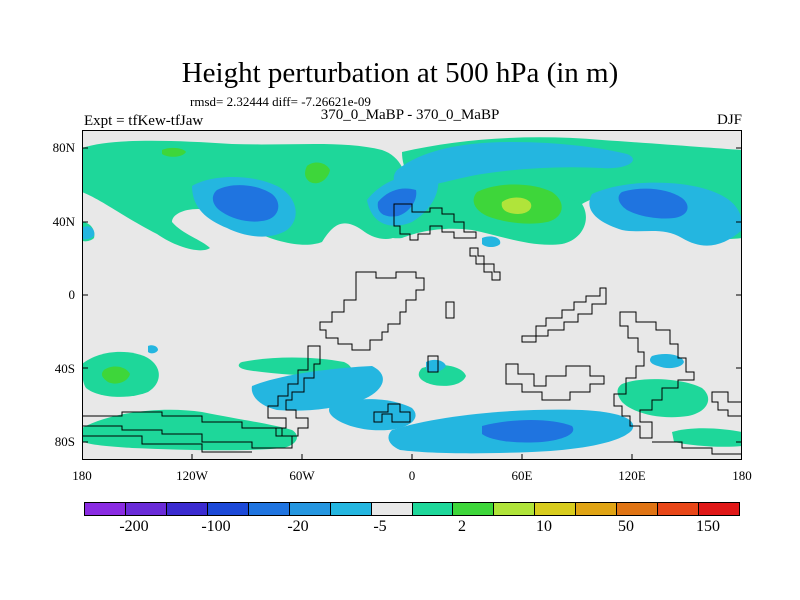 This screenshot has height=600, width=800. Describe the element at coordinates (742, 475) in the screenshot. I see `lon-label-180-east: 180` at that location.